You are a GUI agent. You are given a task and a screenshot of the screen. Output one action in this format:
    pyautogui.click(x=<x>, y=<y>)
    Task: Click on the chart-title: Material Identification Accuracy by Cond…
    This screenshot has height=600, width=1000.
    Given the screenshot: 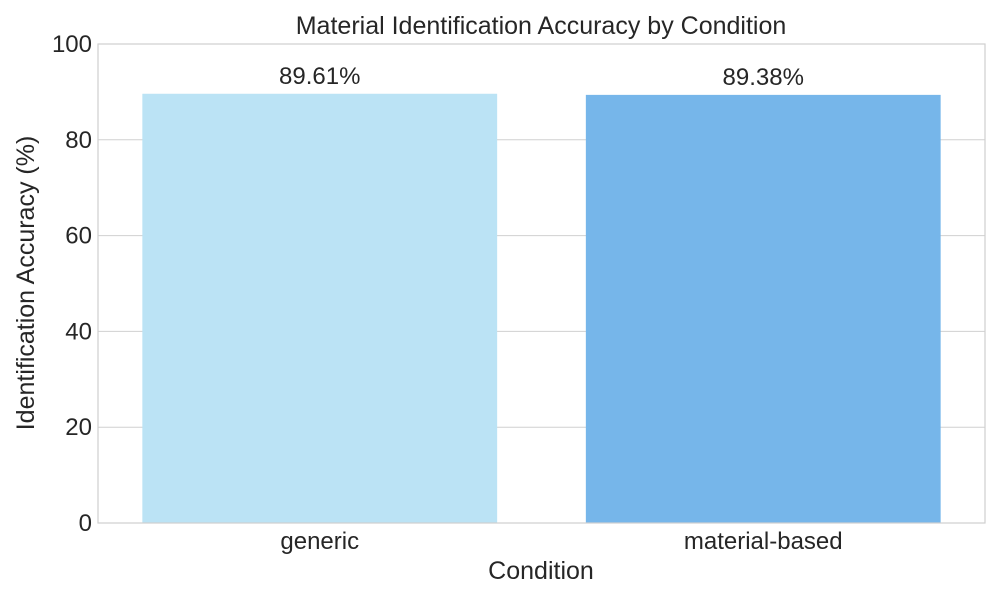 What is the action you would take?
    pyautogui.click(x=541, y=26)
    